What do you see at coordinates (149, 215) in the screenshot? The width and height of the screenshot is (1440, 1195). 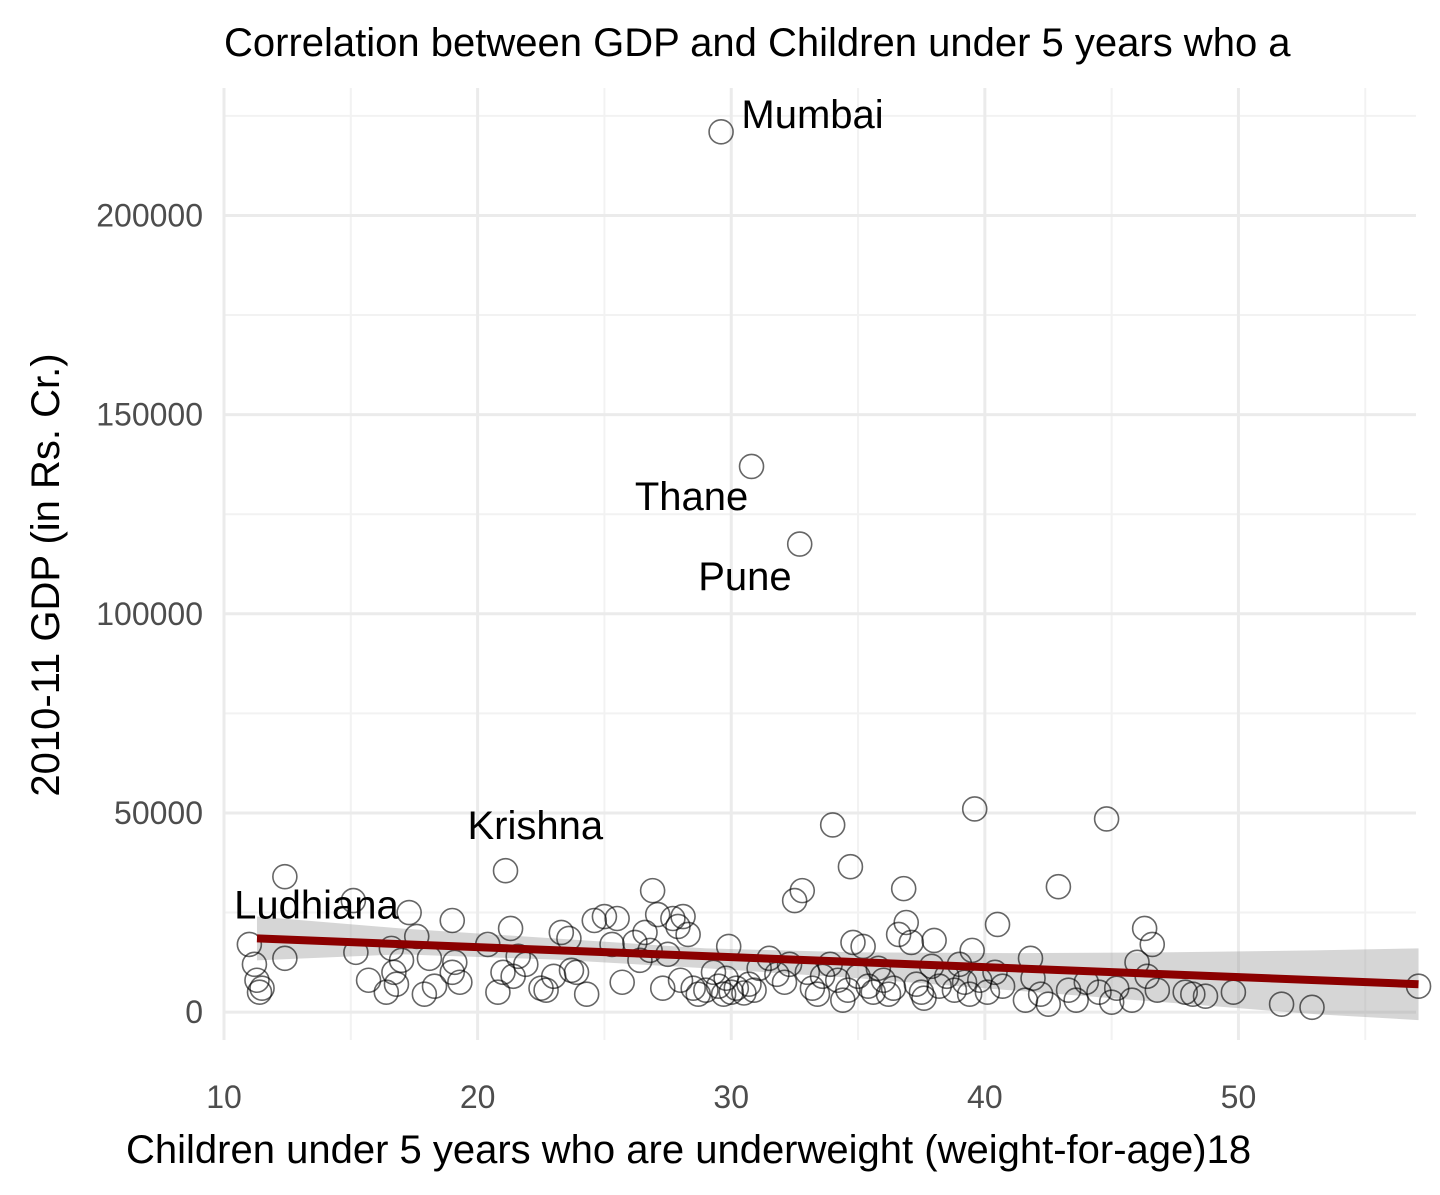 I see `y-tick-label: 200000` at bounding box center [149, 215].